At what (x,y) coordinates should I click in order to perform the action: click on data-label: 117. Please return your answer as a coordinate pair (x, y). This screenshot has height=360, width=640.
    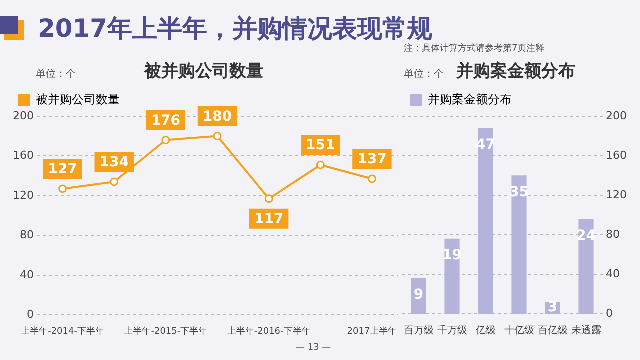
    Looking at the image, I should click on (269, 220).